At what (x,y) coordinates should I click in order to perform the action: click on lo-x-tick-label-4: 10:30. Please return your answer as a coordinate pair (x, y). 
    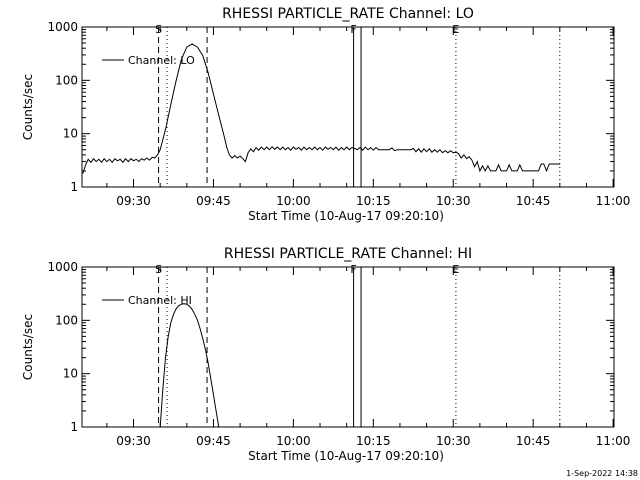
    Looking at the image, I should click on (453, 201).